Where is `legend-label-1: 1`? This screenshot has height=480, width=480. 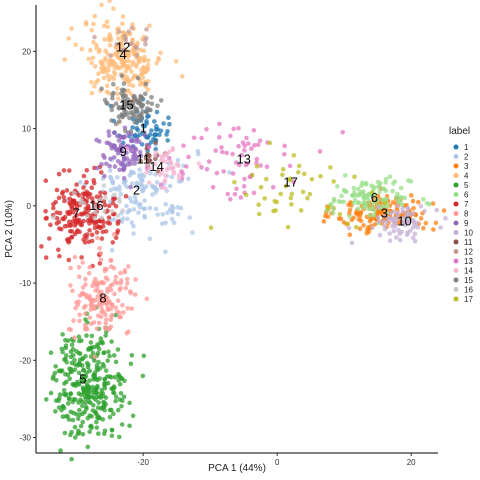
legend-label-1: 1 is located at coordinates (466, 147).